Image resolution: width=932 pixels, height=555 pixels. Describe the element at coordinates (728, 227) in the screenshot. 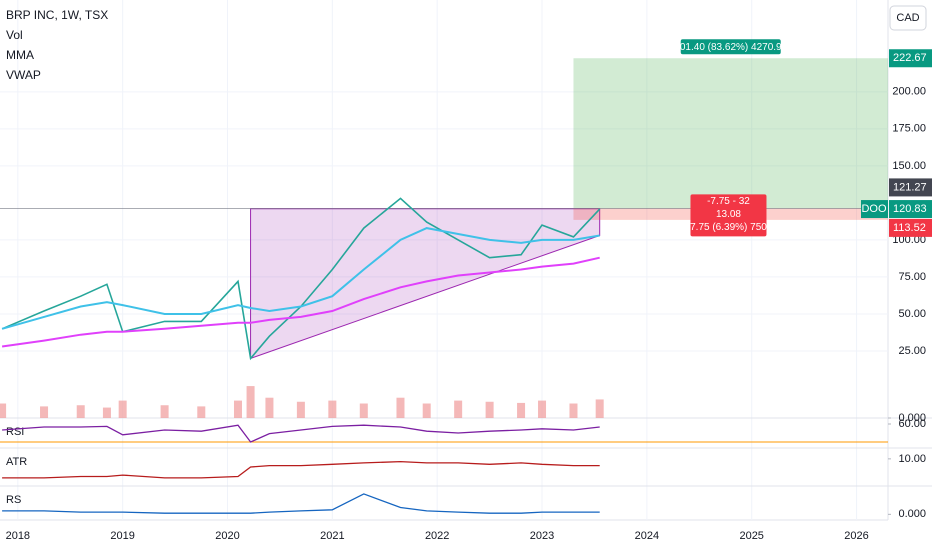

I see `stop-label: 7.75 (6.39%) 750` at that location.